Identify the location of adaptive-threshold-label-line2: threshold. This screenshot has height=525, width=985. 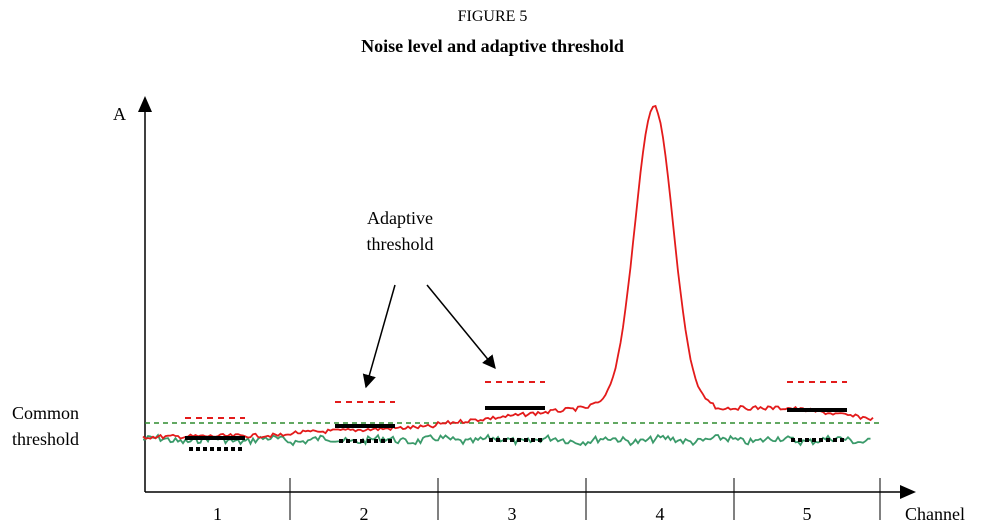
(400, 244).